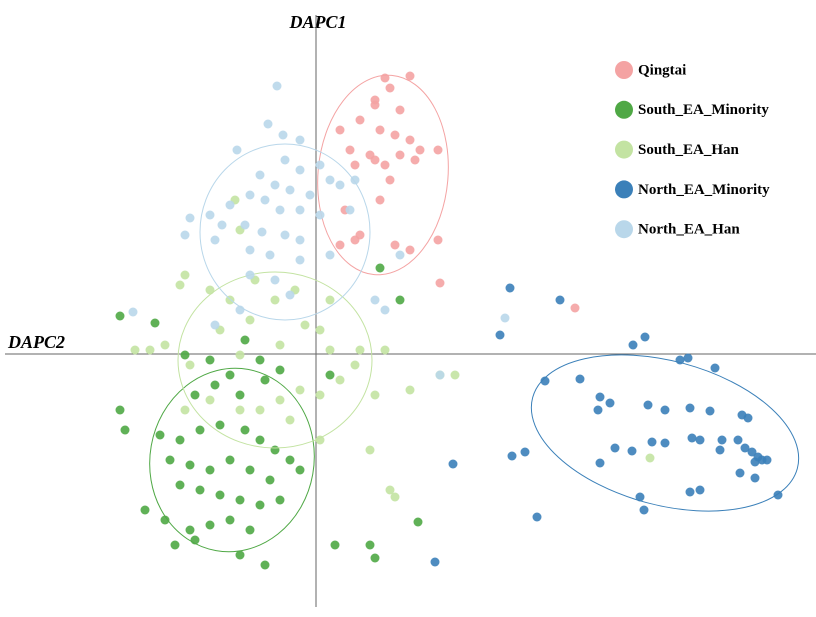 This screenshot has width=816, height=617. What do you see at coordinates (317, 22) in the screenshot?
I see `y-axis-title: DAPC1` at bounding box center [317, 22].